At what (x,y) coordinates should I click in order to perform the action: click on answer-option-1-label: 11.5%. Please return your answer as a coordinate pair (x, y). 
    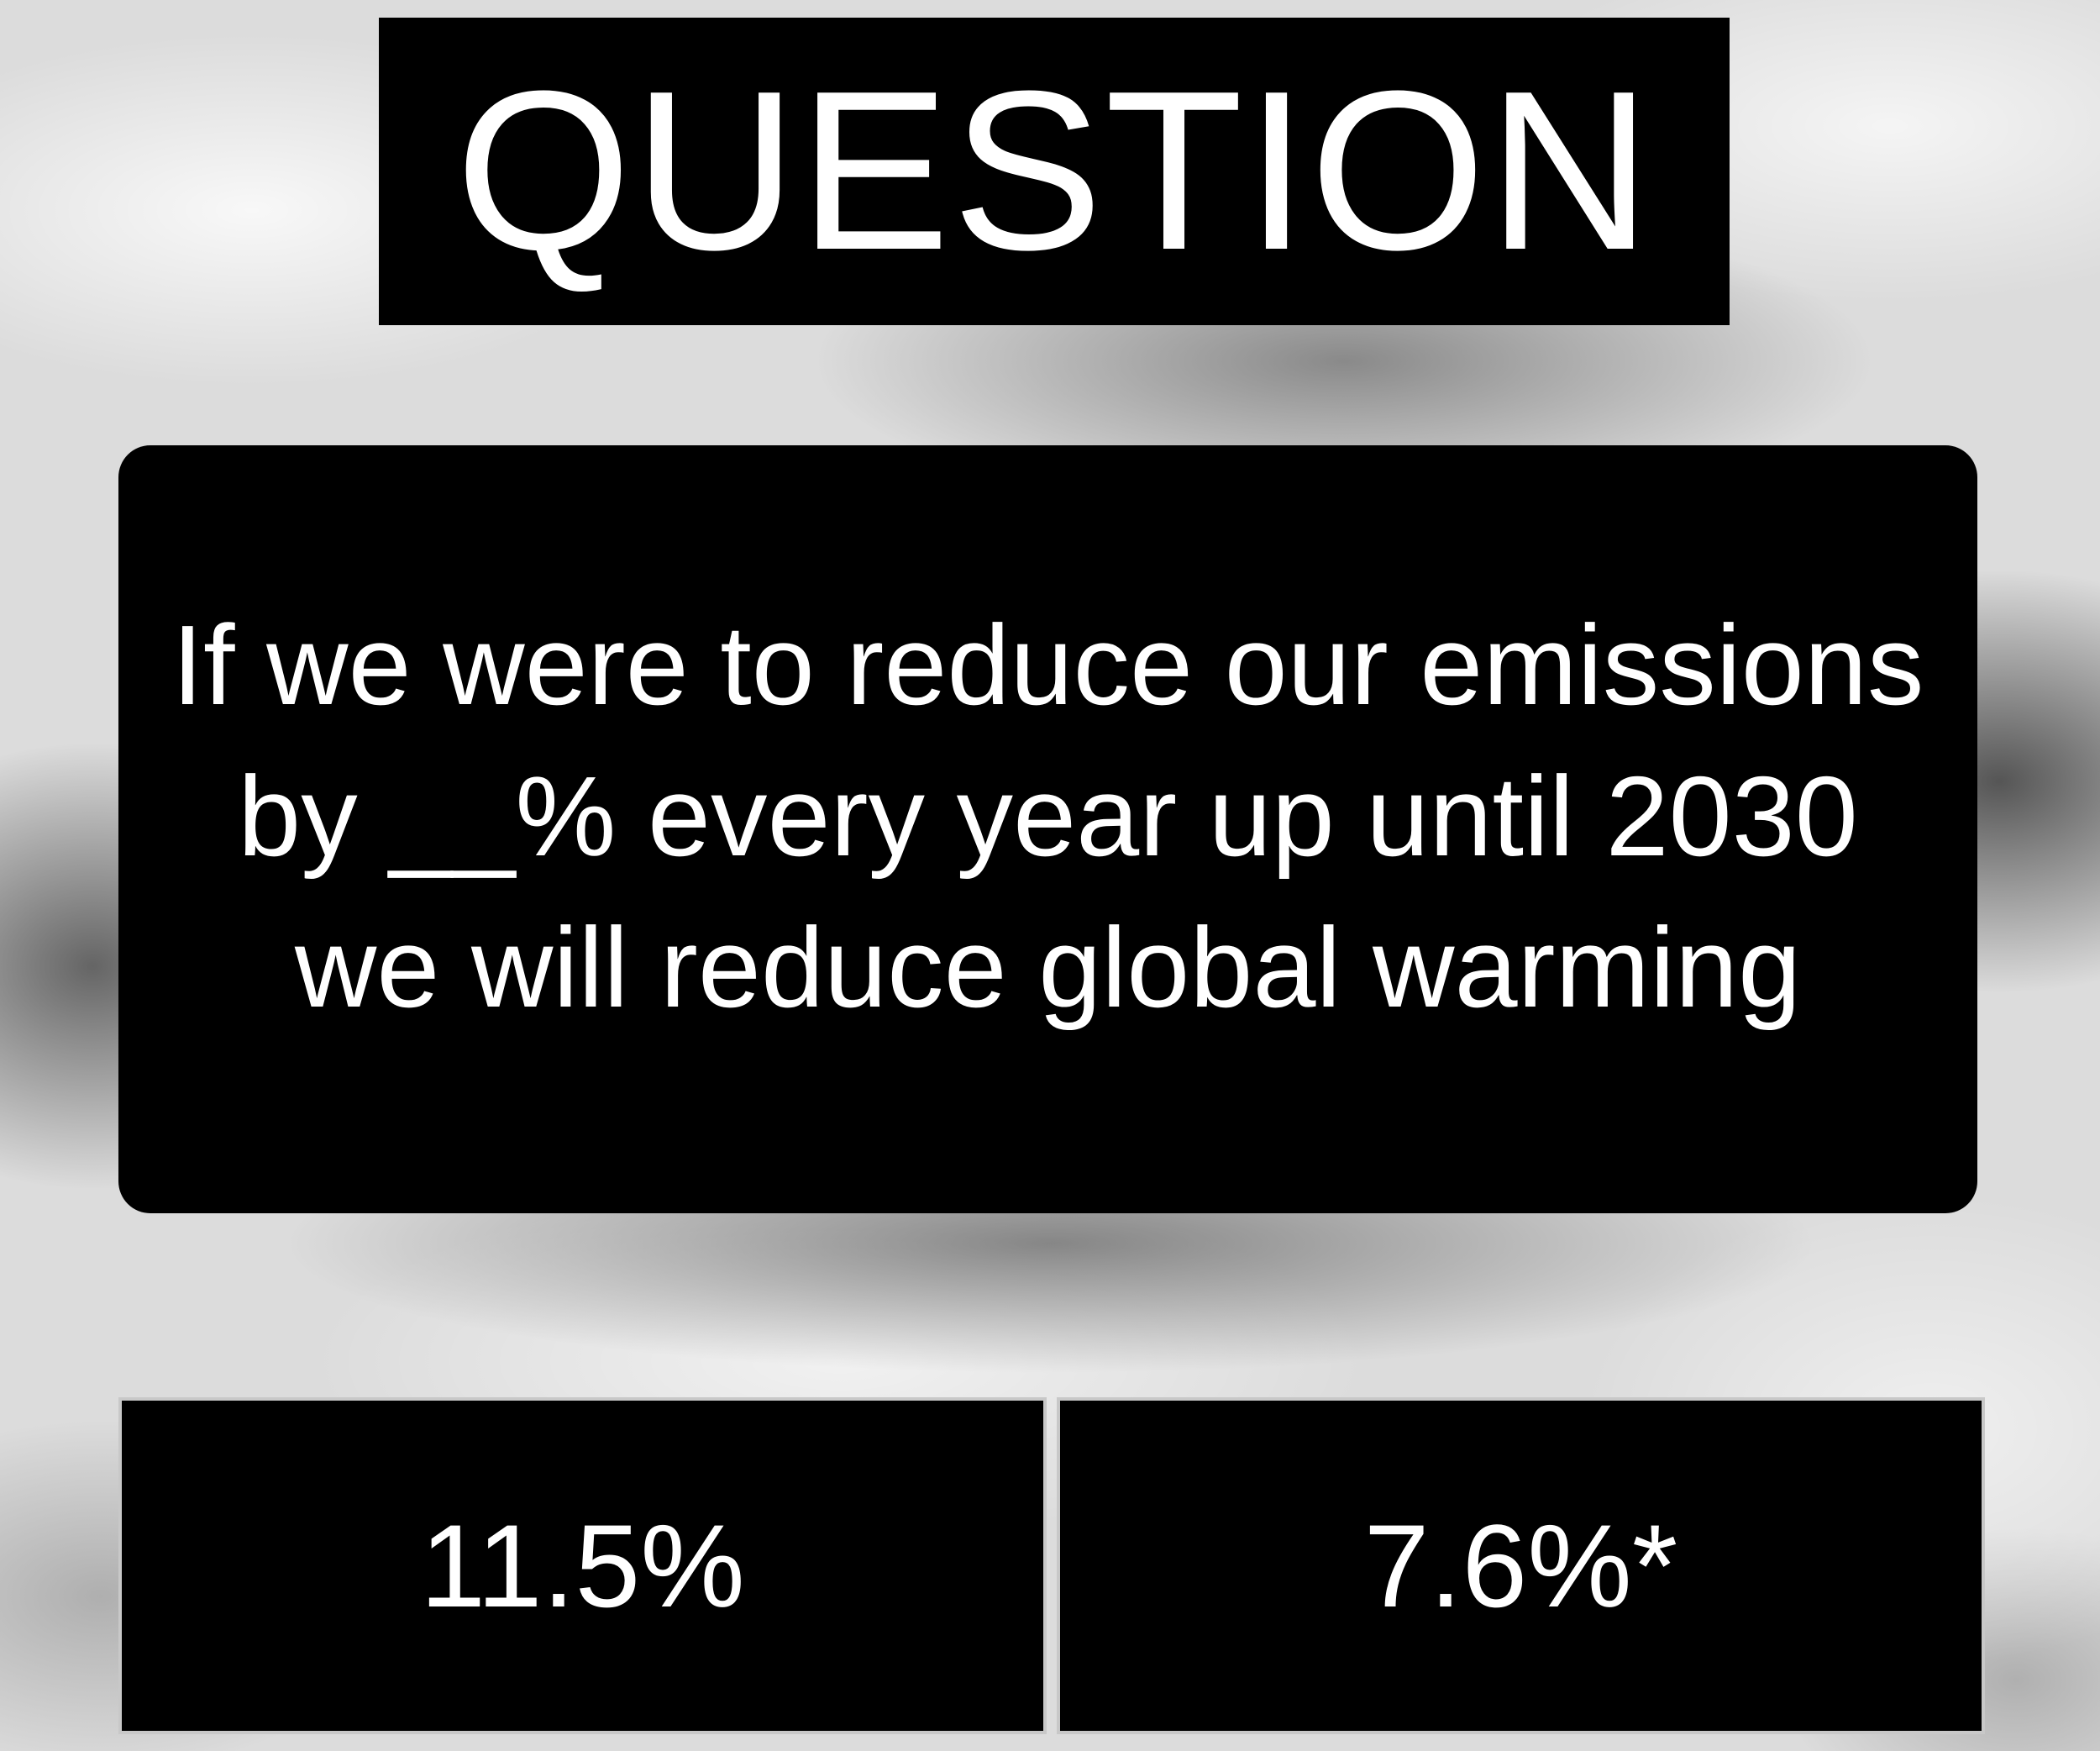
    Looking at the image, I should click on (582, 1565).